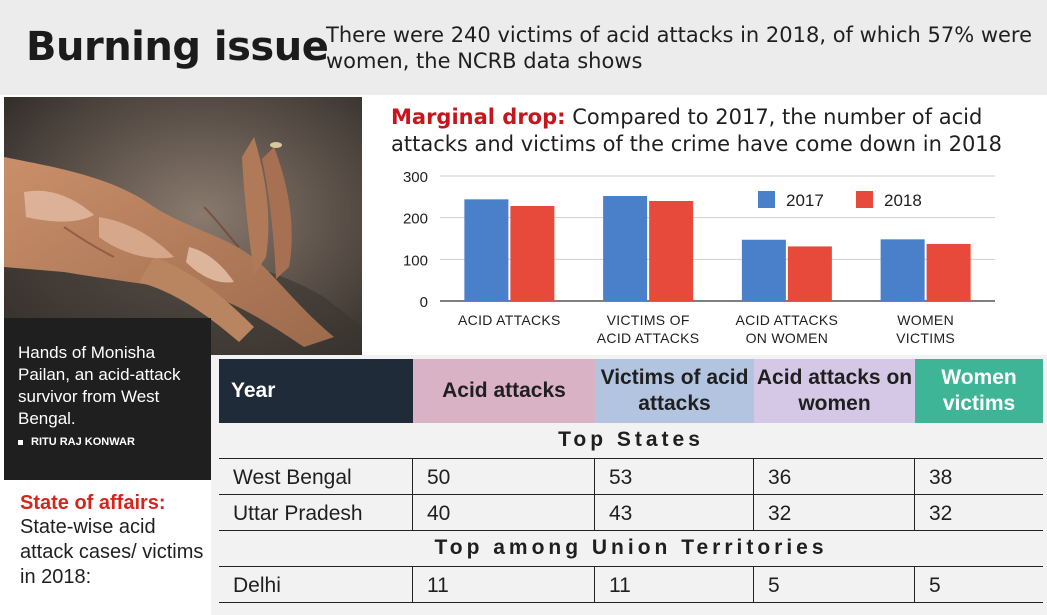  Describe the element at coordinates (316, 585) in the screenshot. I see `table-cell-name: Delhi` at that location.